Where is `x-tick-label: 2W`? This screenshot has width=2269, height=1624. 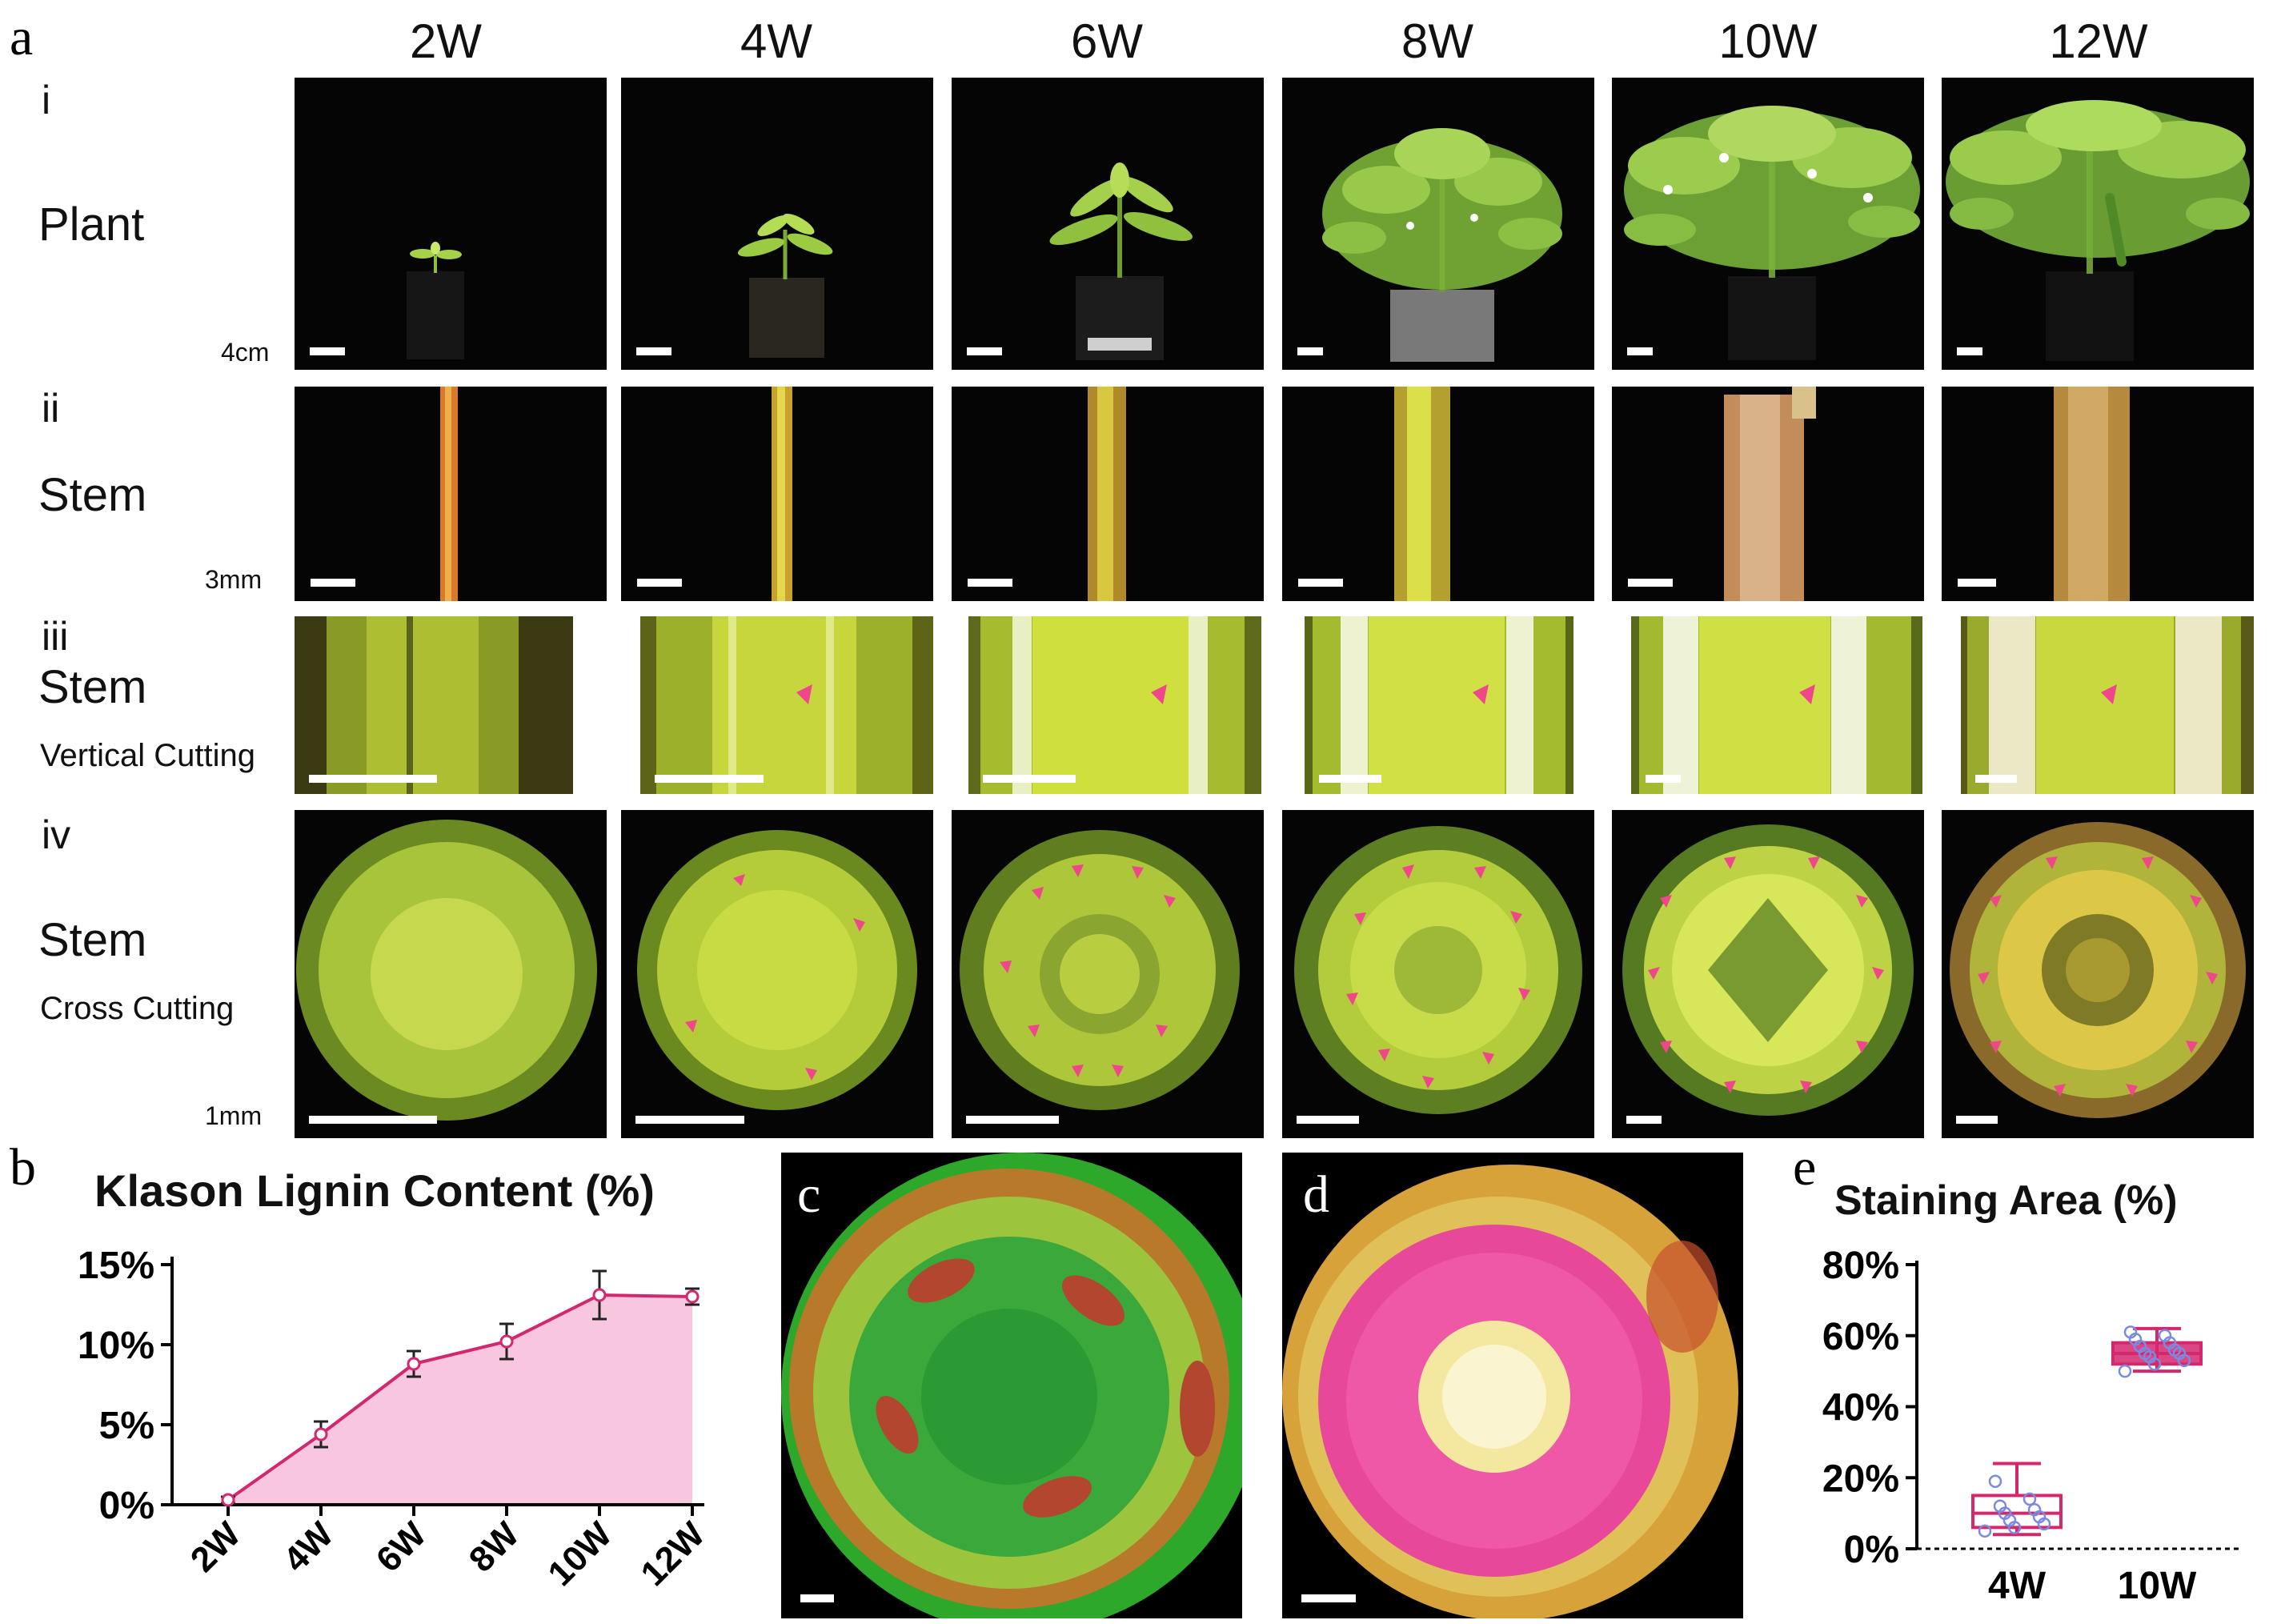 x-tick-label: 2W is located at coordinates (216, 1547).